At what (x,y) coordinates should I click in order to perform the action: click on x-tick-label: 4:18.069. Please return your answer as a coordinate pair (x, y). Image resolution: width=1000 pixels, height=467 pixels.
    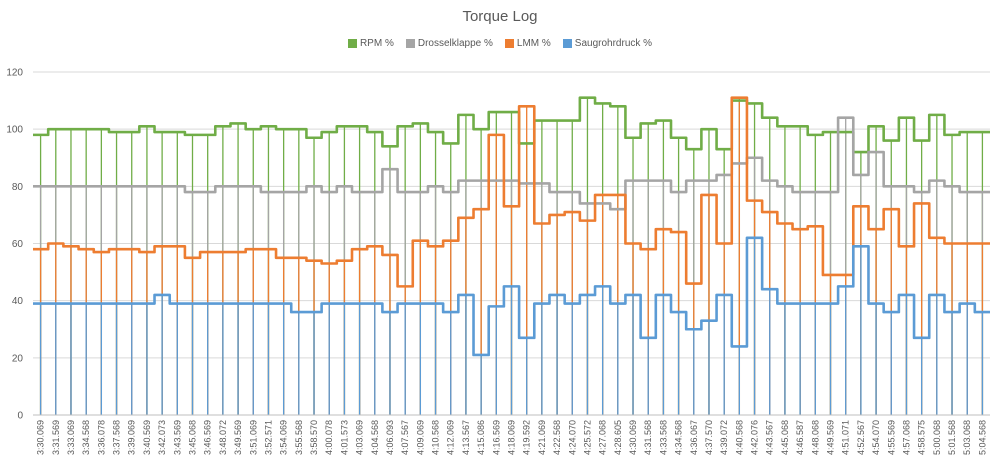
    Looking at the image, I should click on (512, 437).